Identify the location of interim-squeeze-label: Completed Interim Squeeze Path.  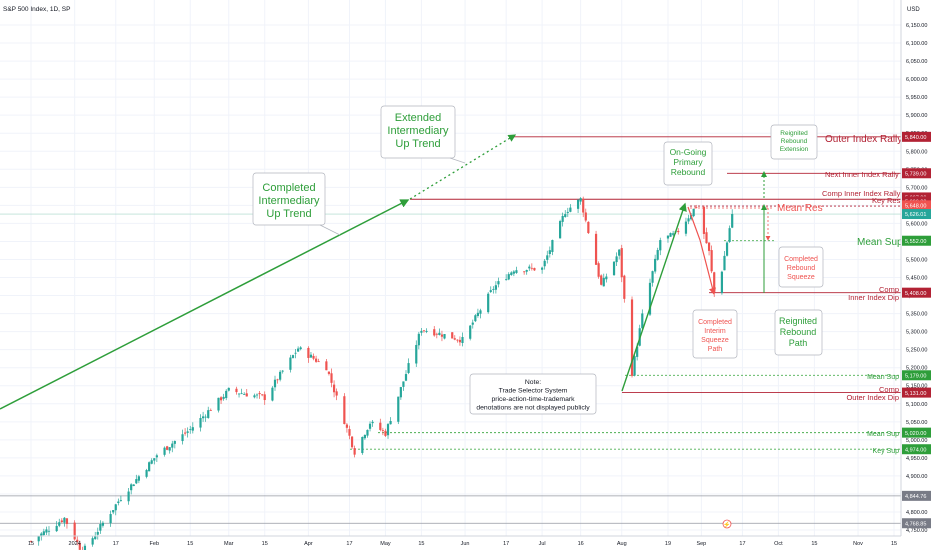
(715, 336).